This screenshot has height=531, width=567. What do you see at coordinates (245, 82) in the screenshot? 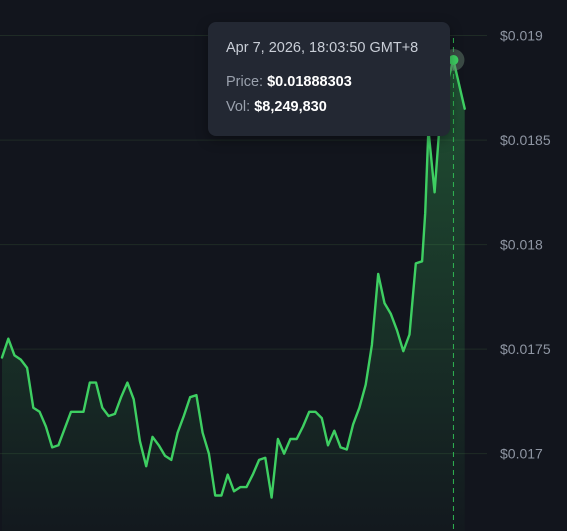
I see `tooltip-price-label: Price:` at bounding box center [245, 82].